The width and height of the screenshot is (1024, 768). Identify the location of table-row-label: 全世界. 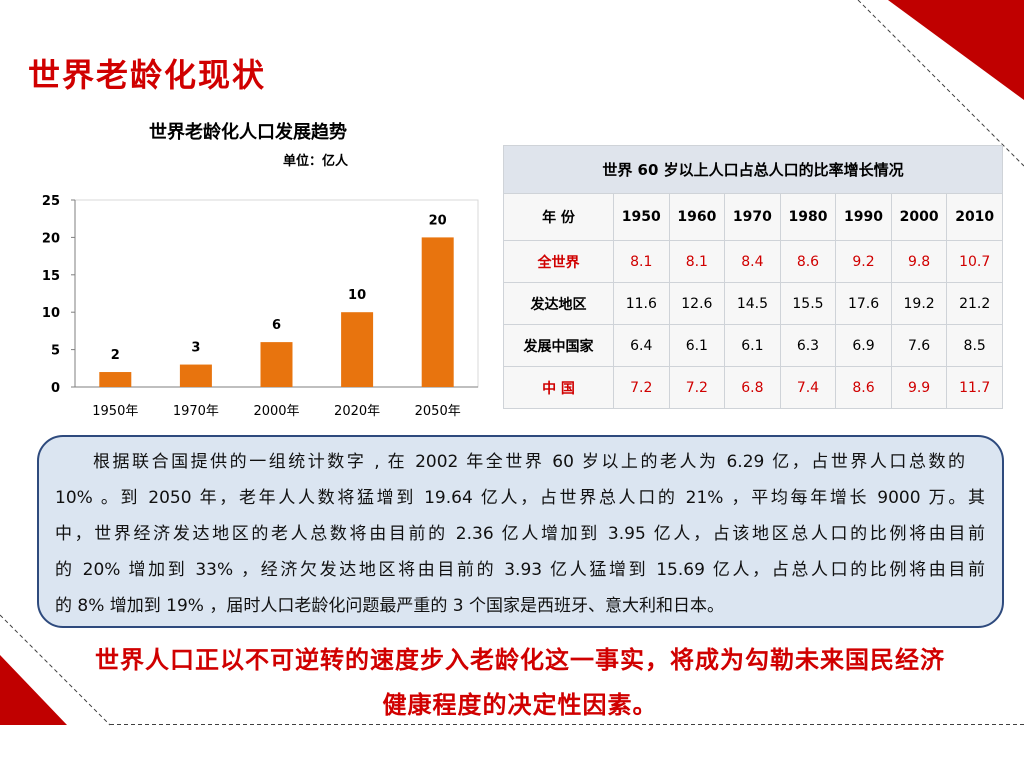
(558, 261).